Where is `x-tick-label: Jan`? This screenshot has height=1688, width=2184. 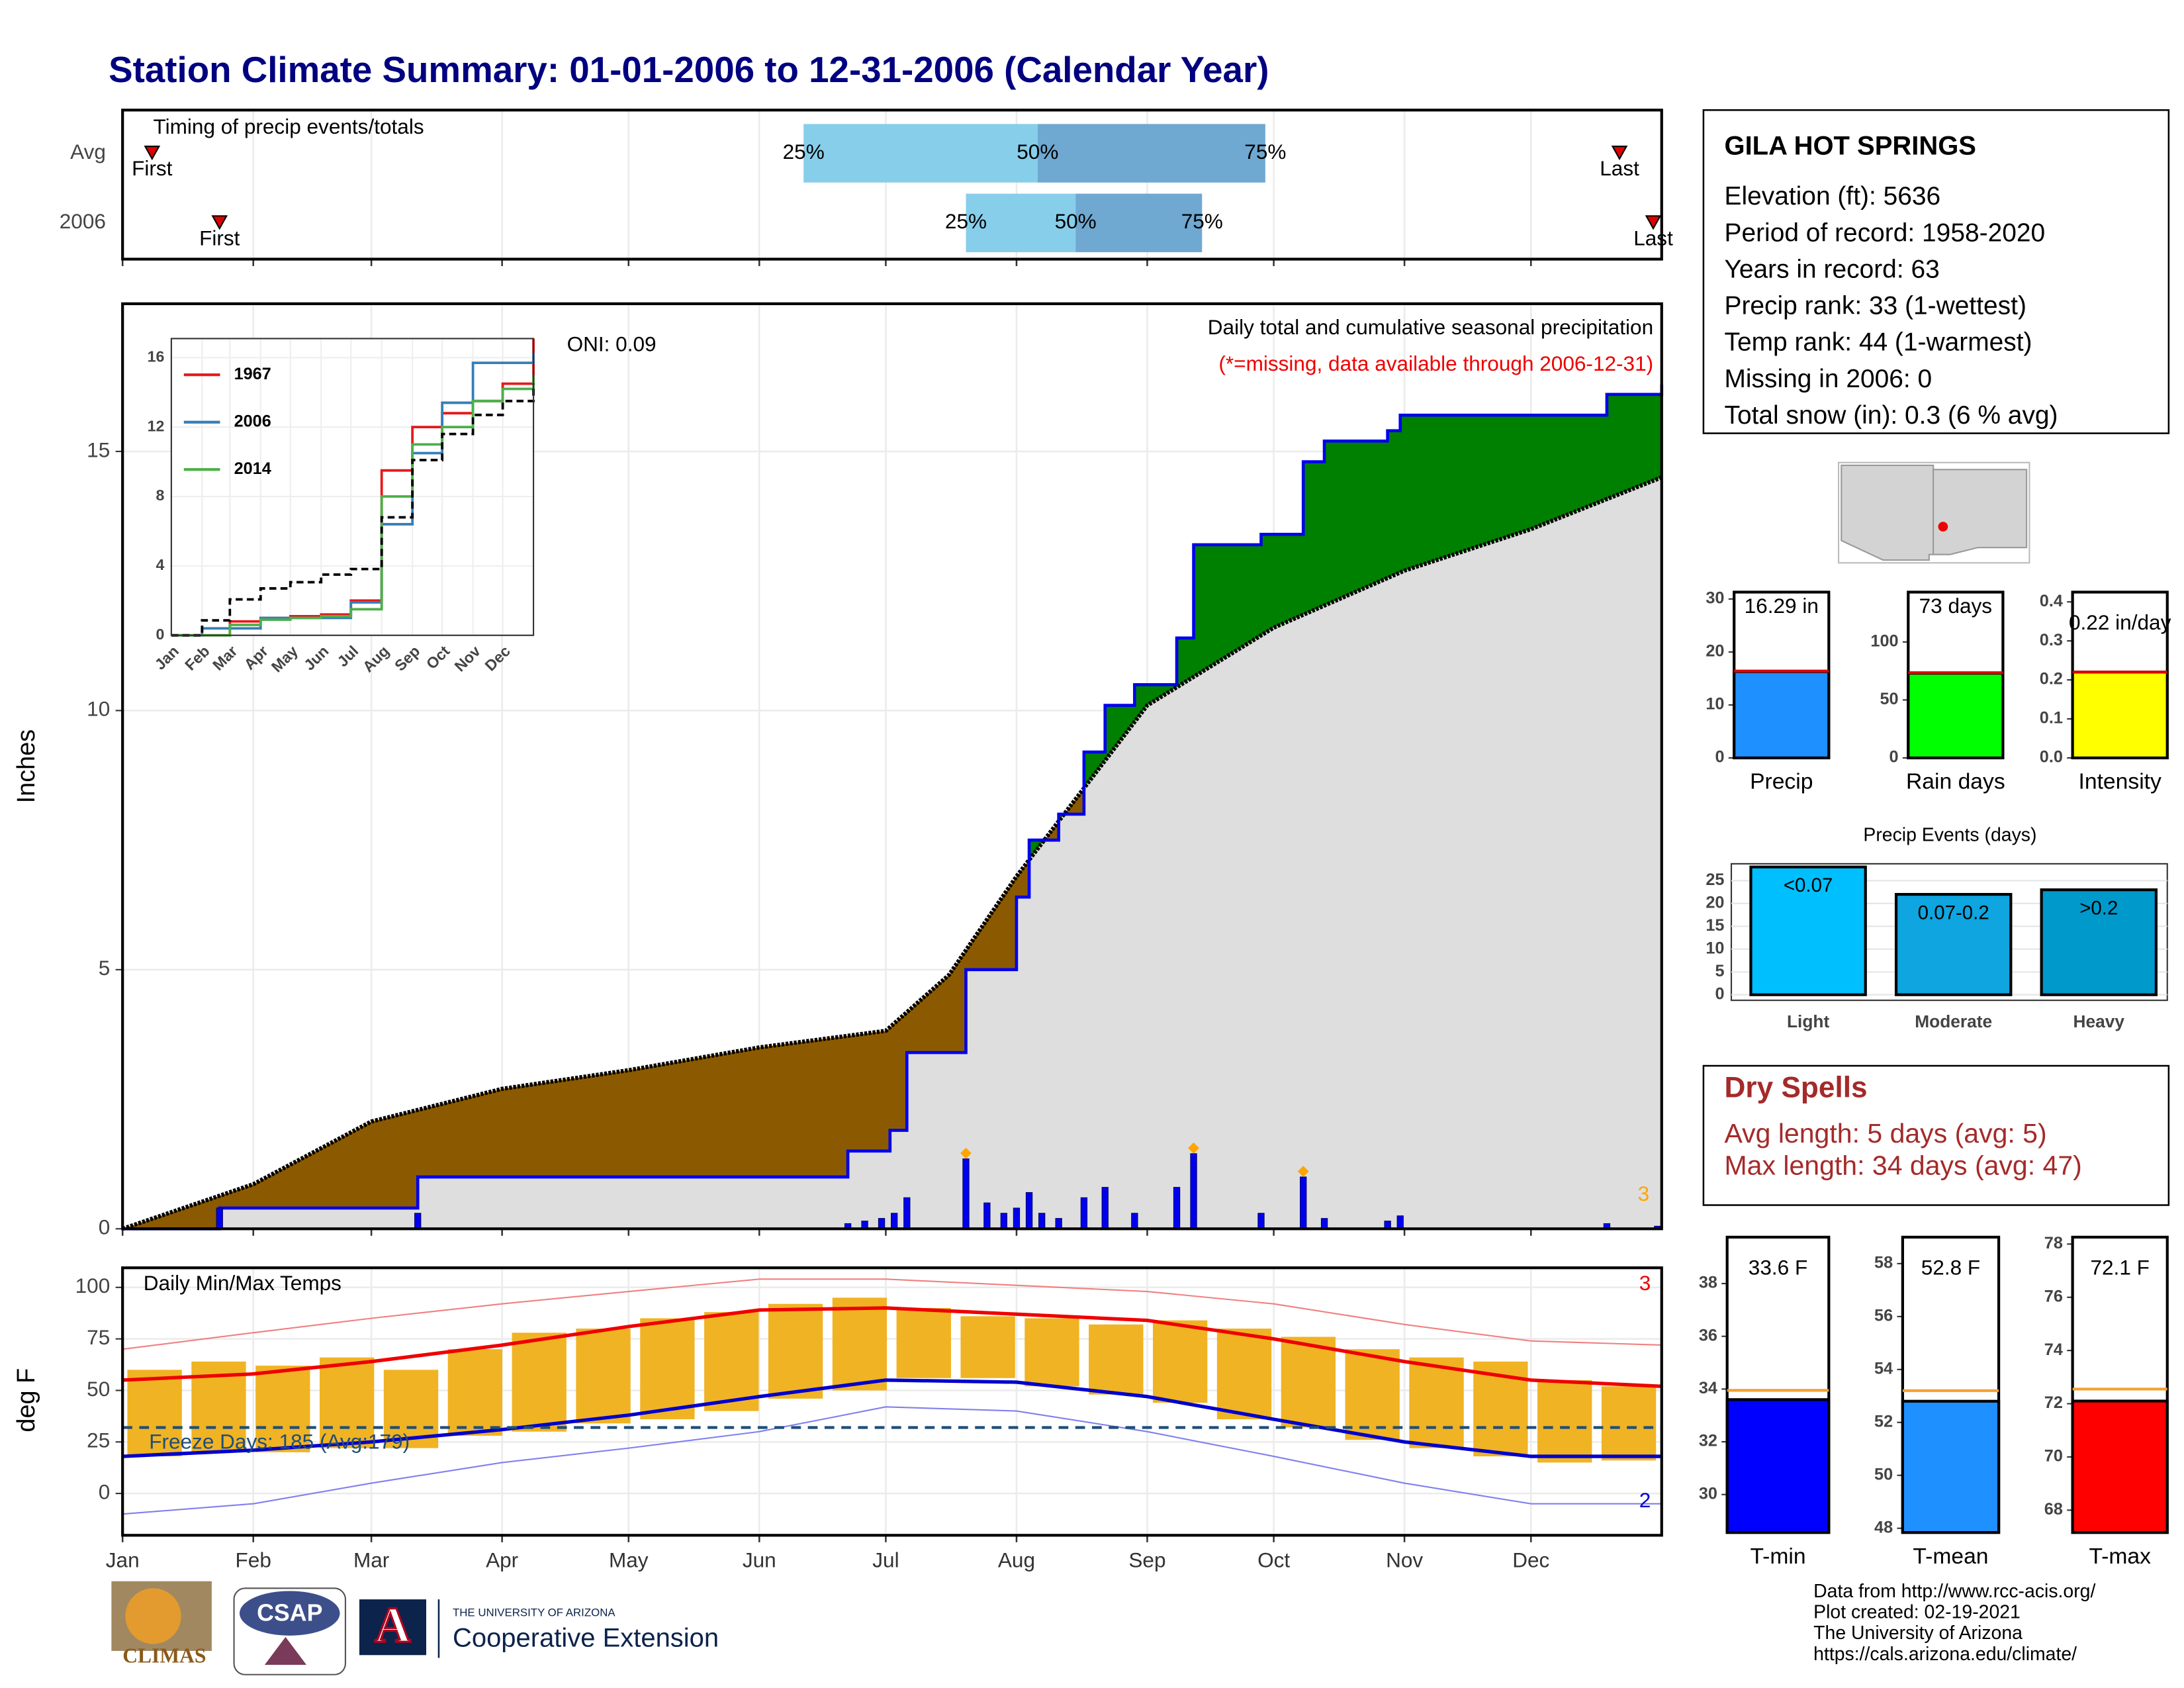 x-tick-label: Jan is located at coordinates (167, 657).